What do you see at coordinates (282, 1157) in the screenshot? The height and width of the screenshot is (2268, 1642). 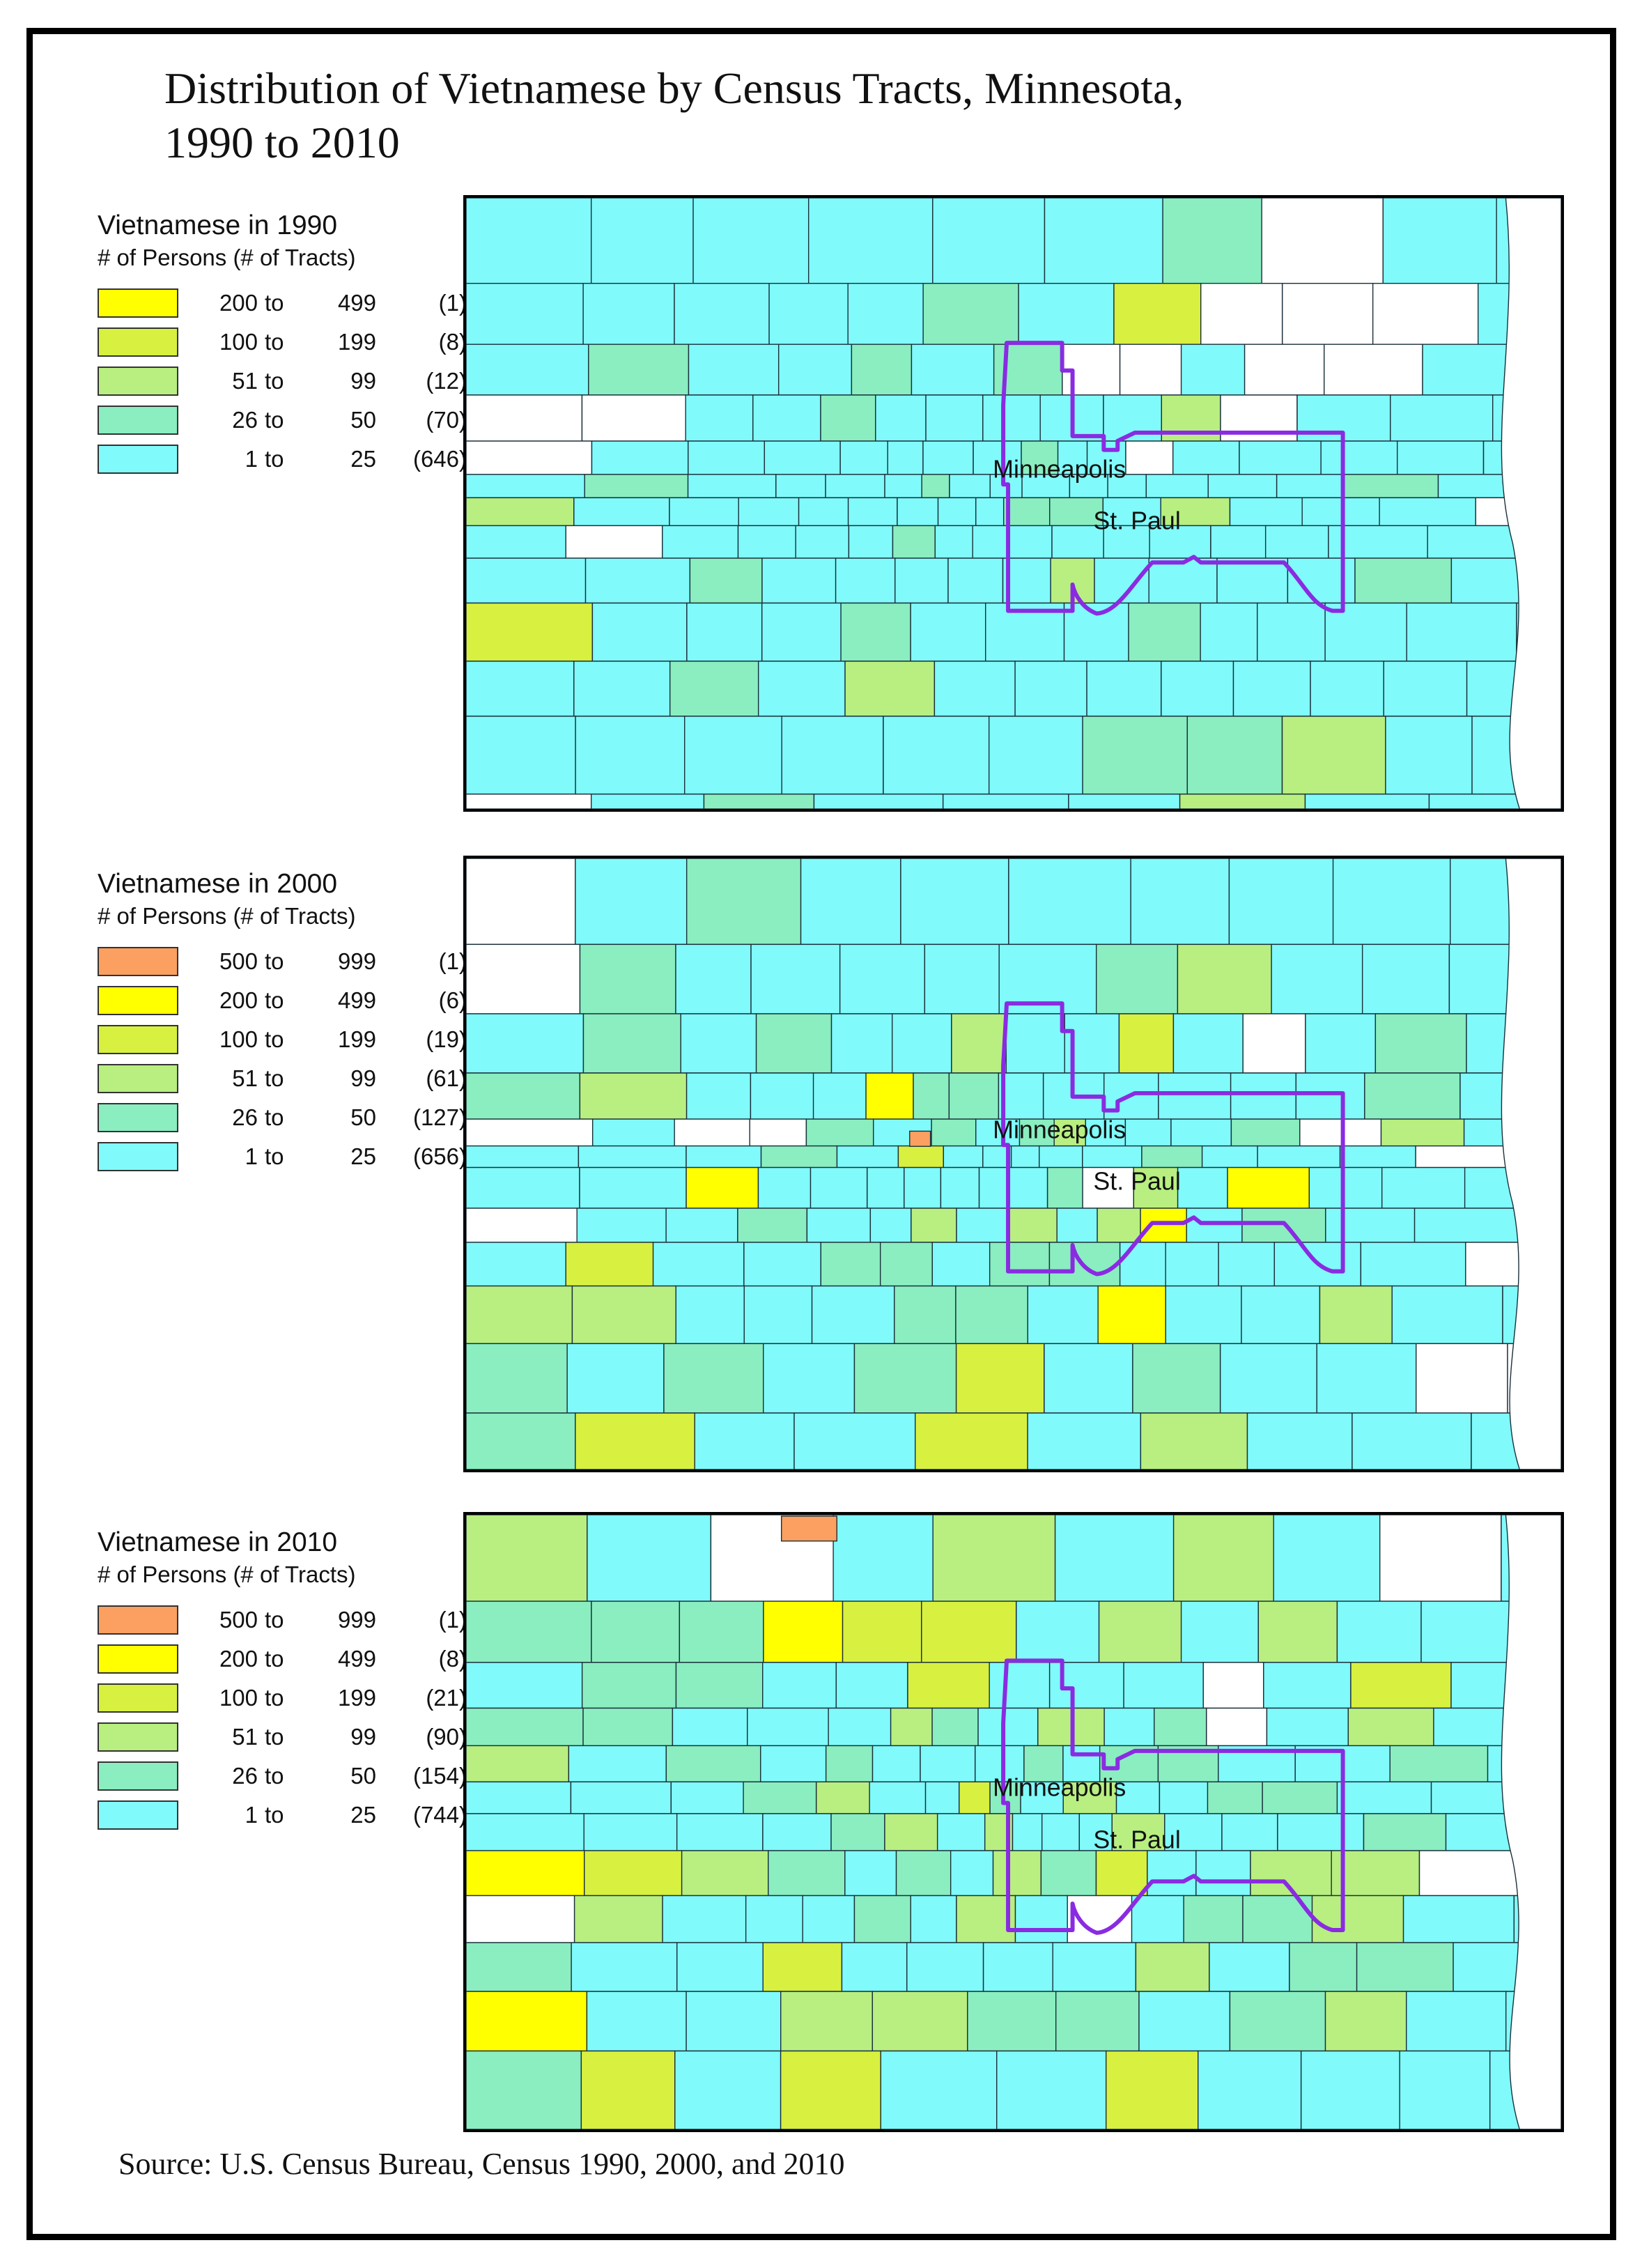 I see `legend-row: 1 to 25 (656)` at bounding box center [282, 1157].